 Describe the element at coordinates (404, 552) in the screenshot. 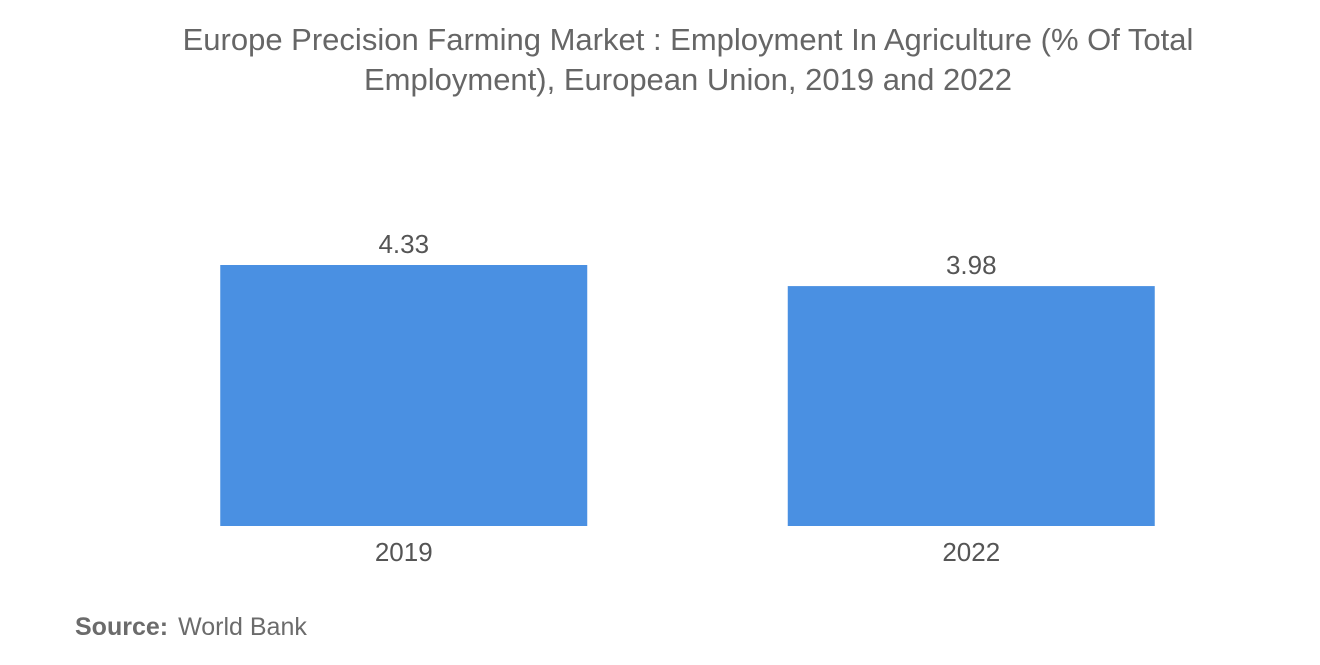

I see `x-tick-label-2019: 2019` at that location.